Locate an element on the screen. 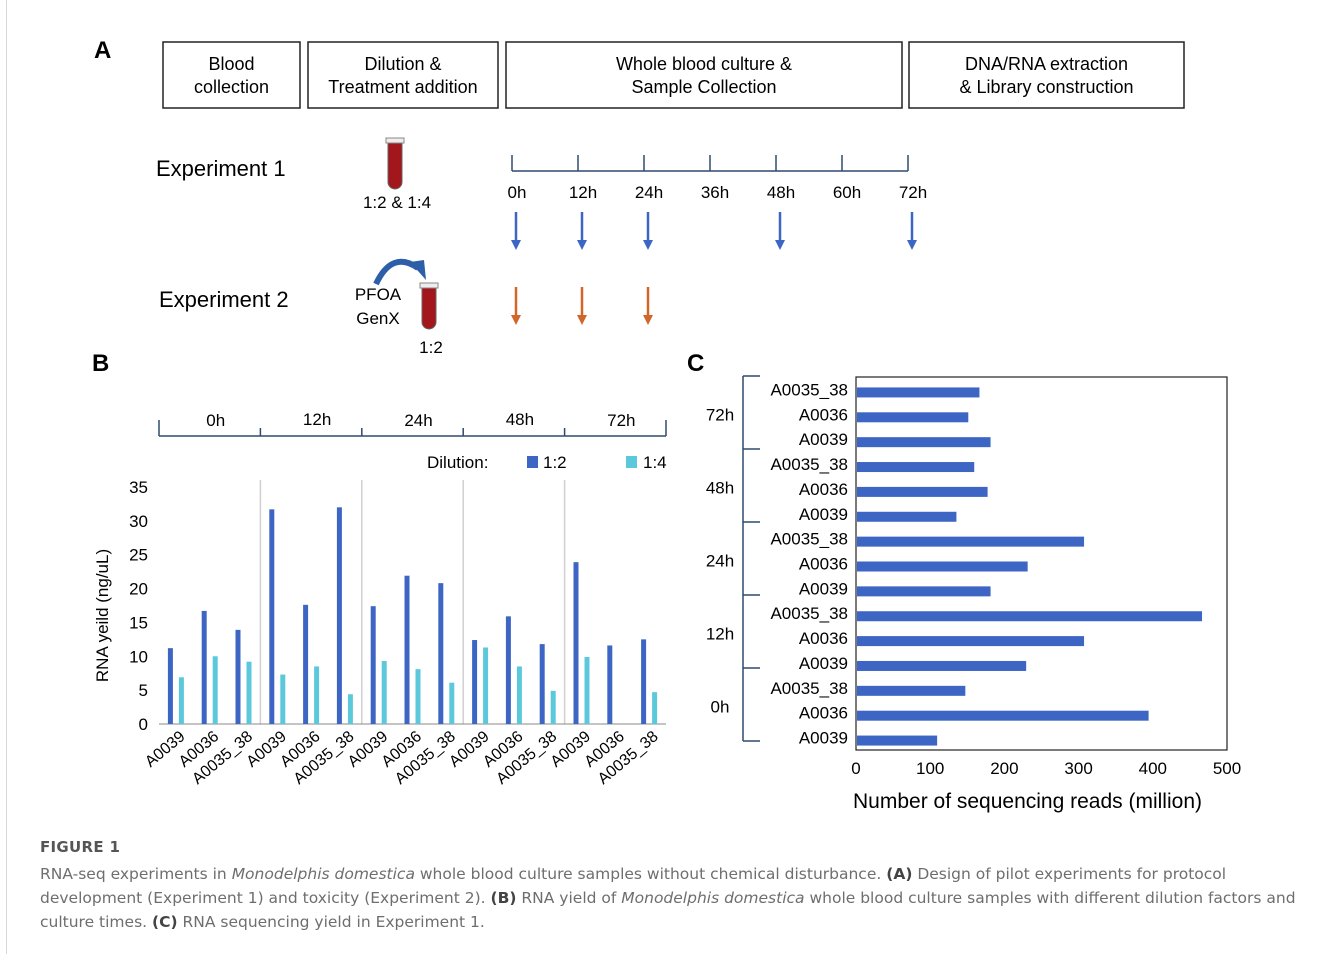  y-tick-label: 30 is located at coordinates (138, 521).